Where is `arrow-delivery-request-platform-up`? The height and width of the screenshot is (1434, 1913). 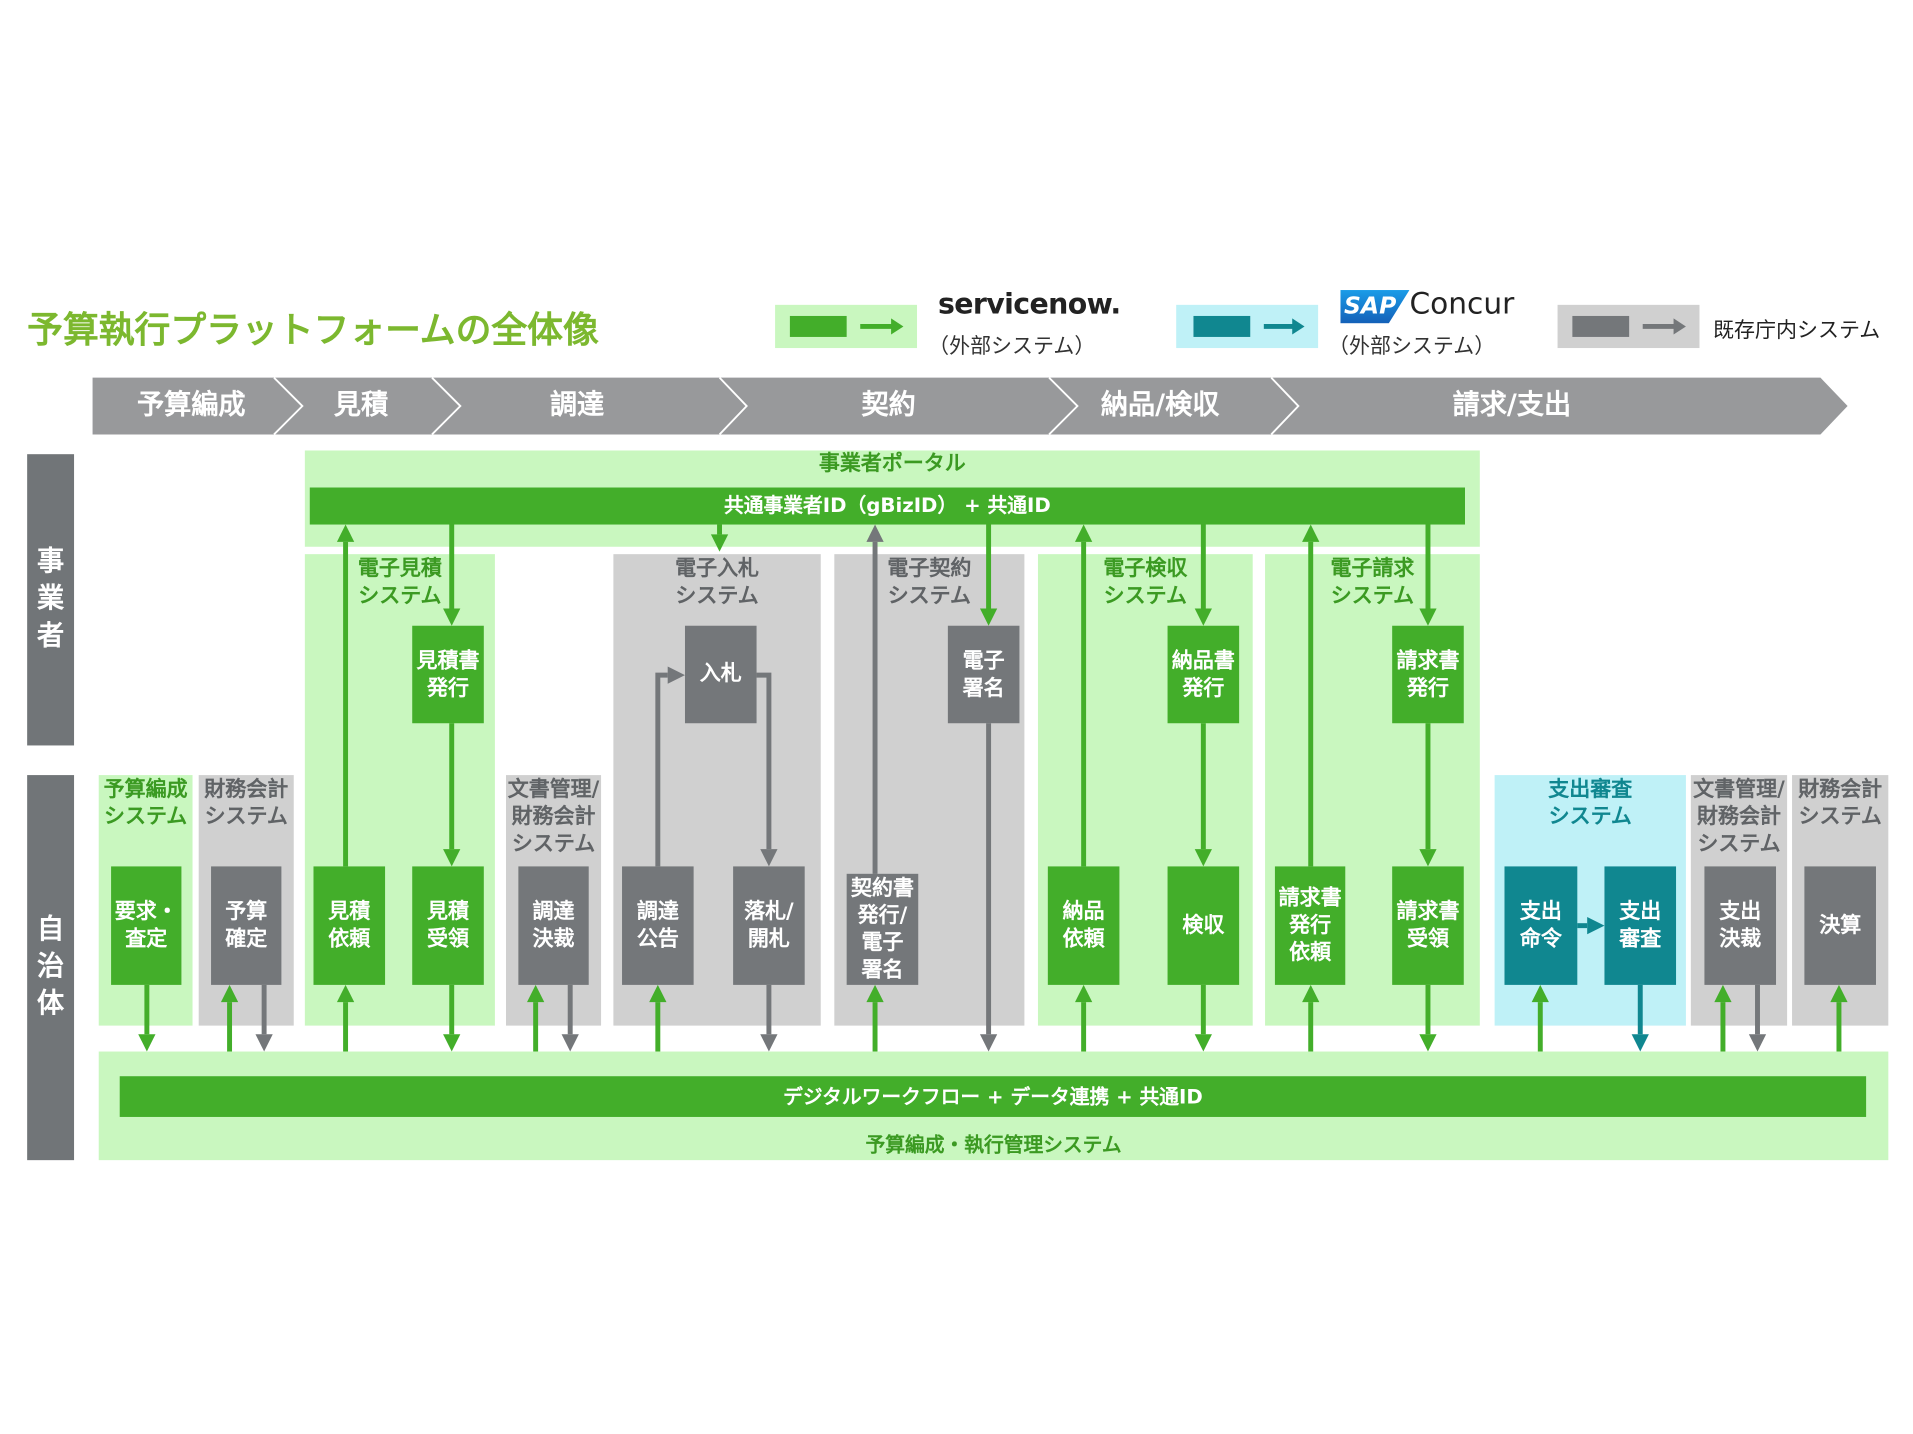
arrow-delivery-request-platform-up is located at coordinates (1083, 1018).